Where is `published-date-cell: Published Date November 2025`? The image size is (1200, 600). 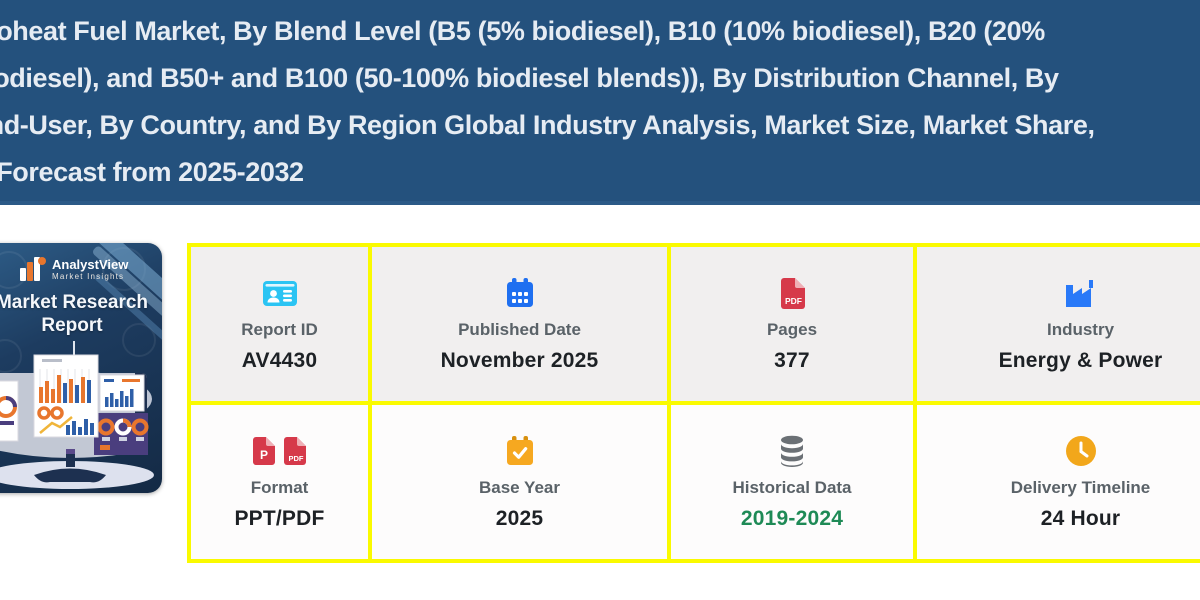 published-date-cell: Published Date November 2025 is located at coordinates (519, 324).